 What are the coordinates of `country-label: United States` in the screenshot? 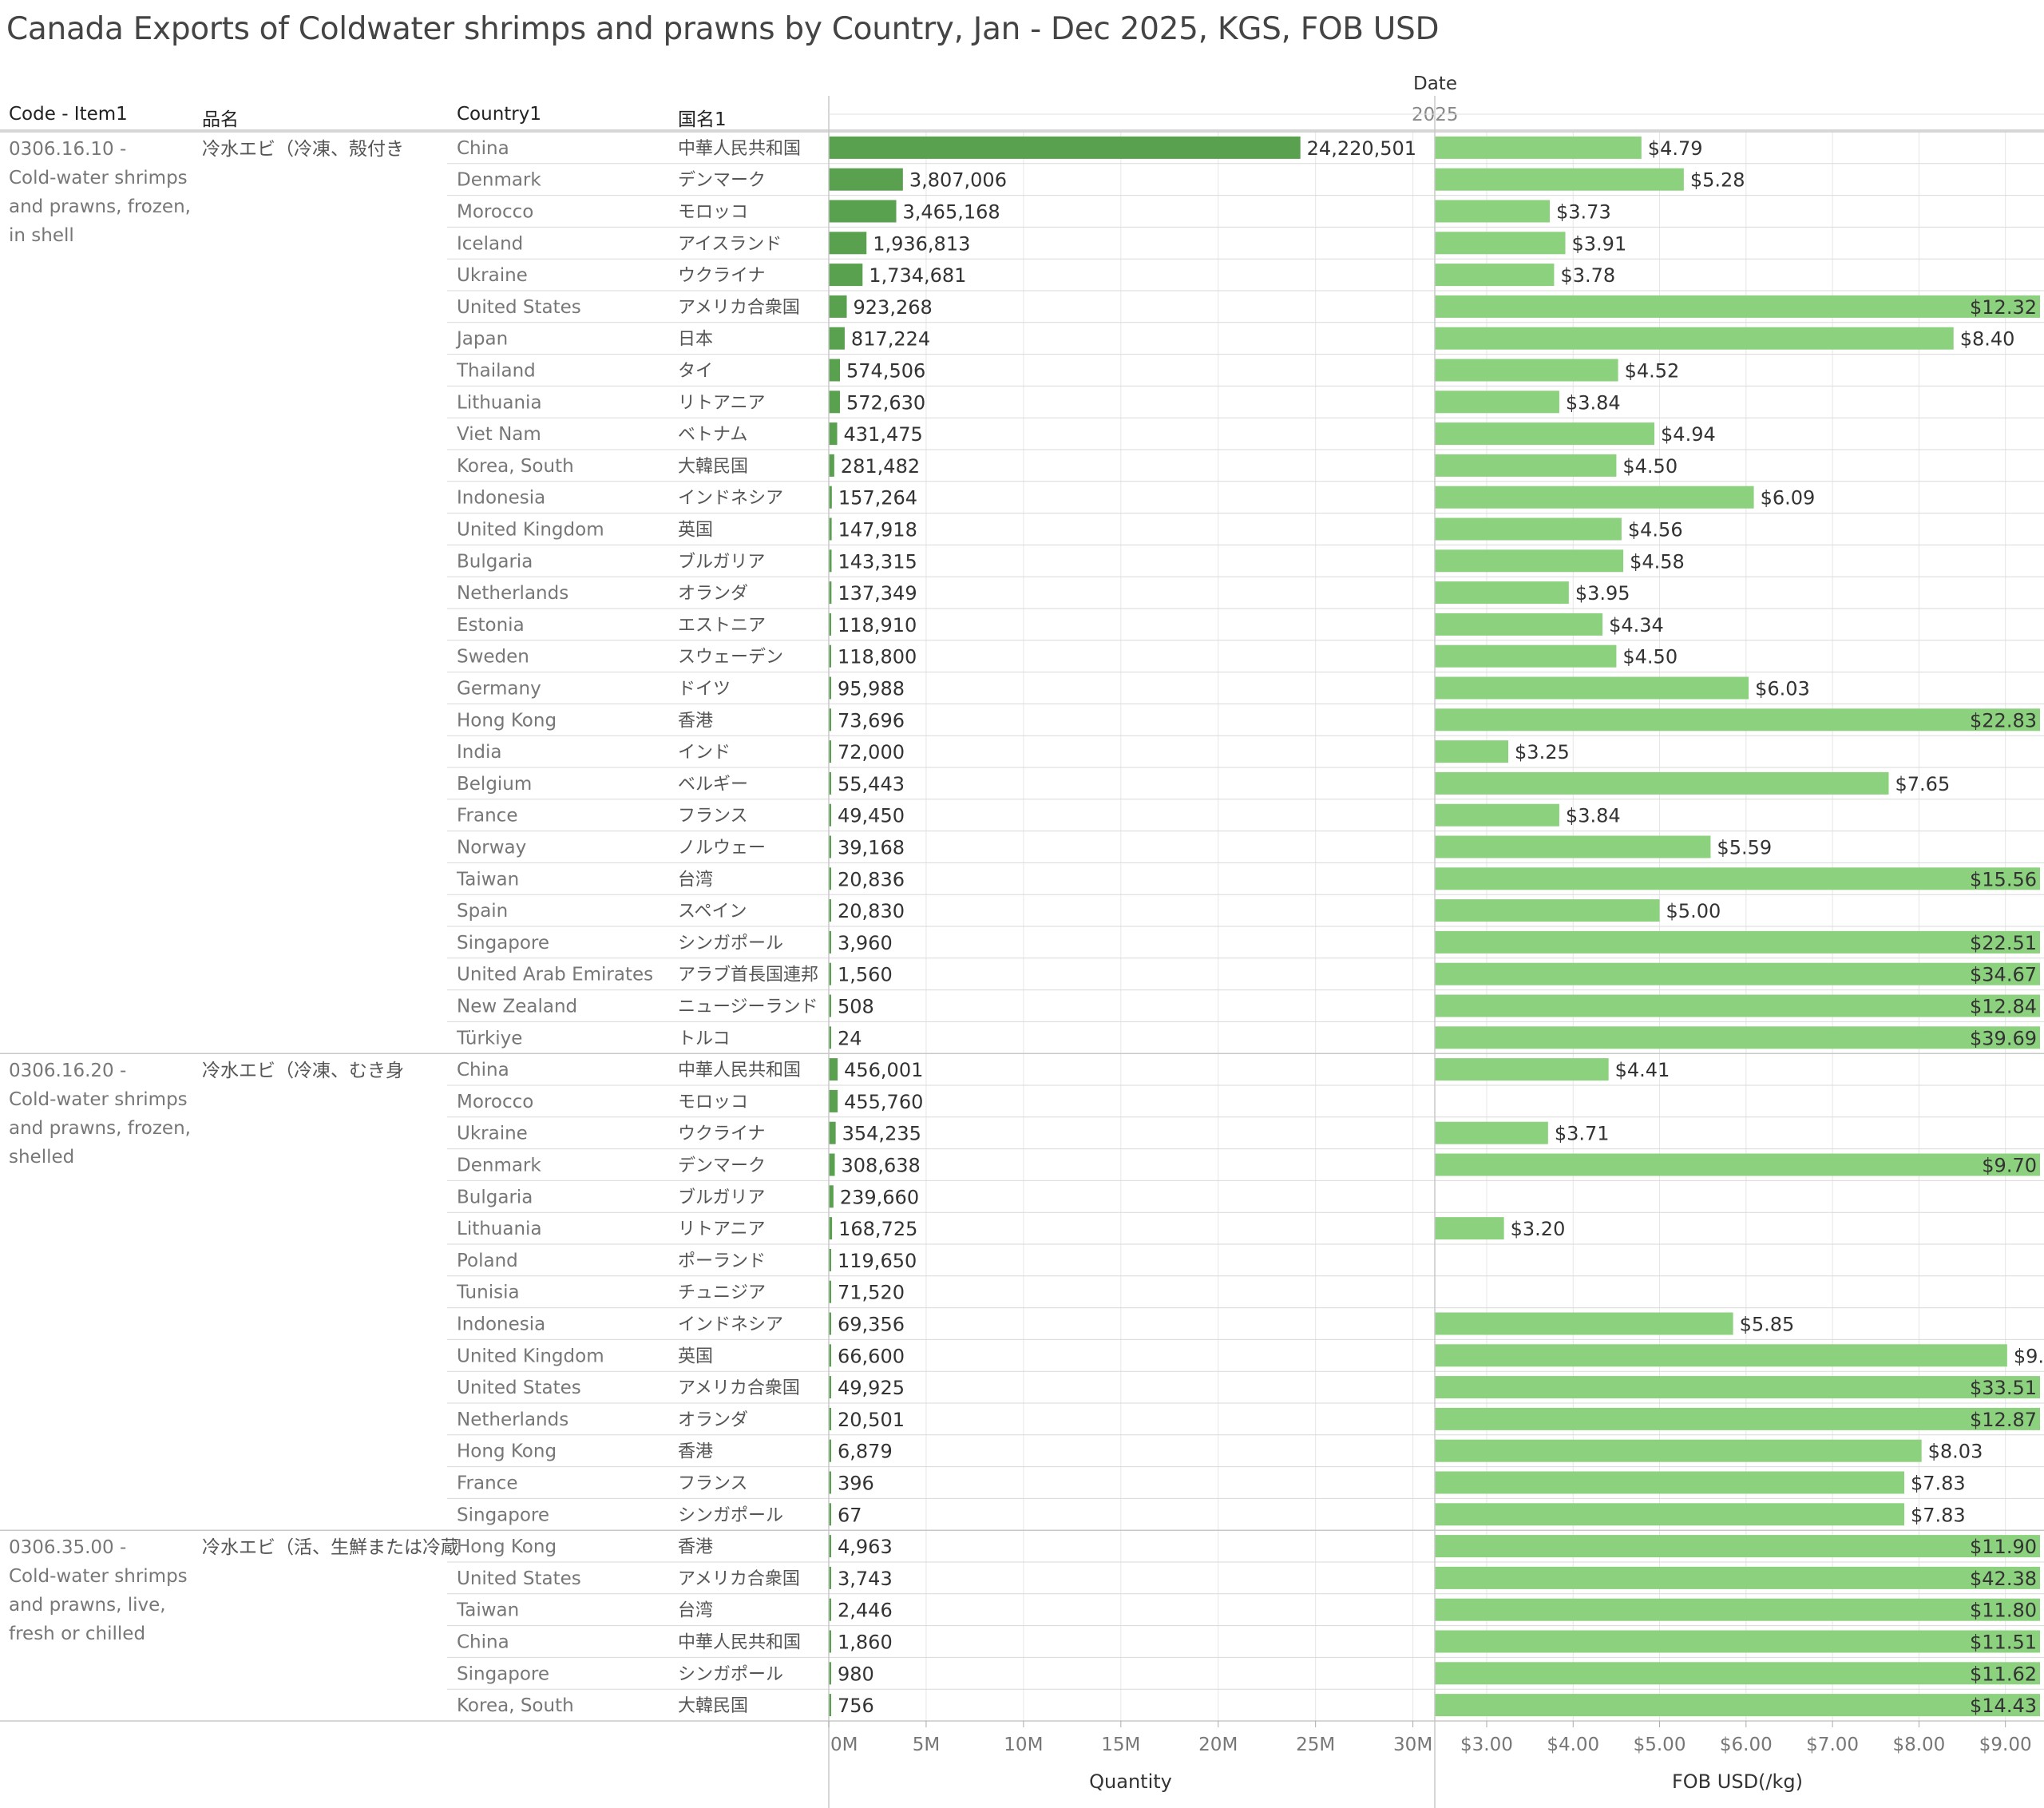 It's located at (519, 1388).